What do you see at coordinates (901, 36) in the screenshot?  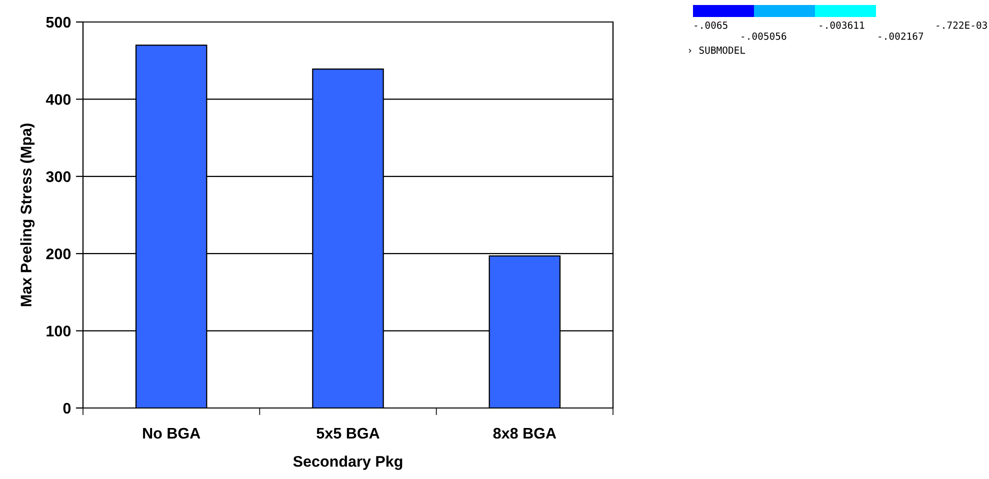 I see `text: -.002167` at bounding box center [901, 36].